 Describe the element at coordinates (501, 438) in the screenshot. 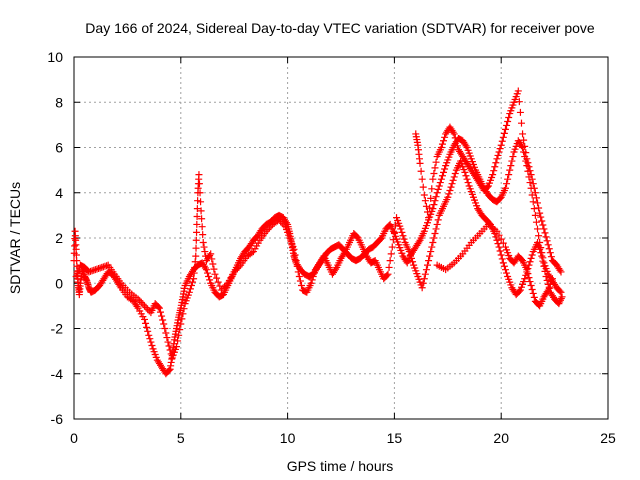

I see `x-tick-label: 20` at that location.